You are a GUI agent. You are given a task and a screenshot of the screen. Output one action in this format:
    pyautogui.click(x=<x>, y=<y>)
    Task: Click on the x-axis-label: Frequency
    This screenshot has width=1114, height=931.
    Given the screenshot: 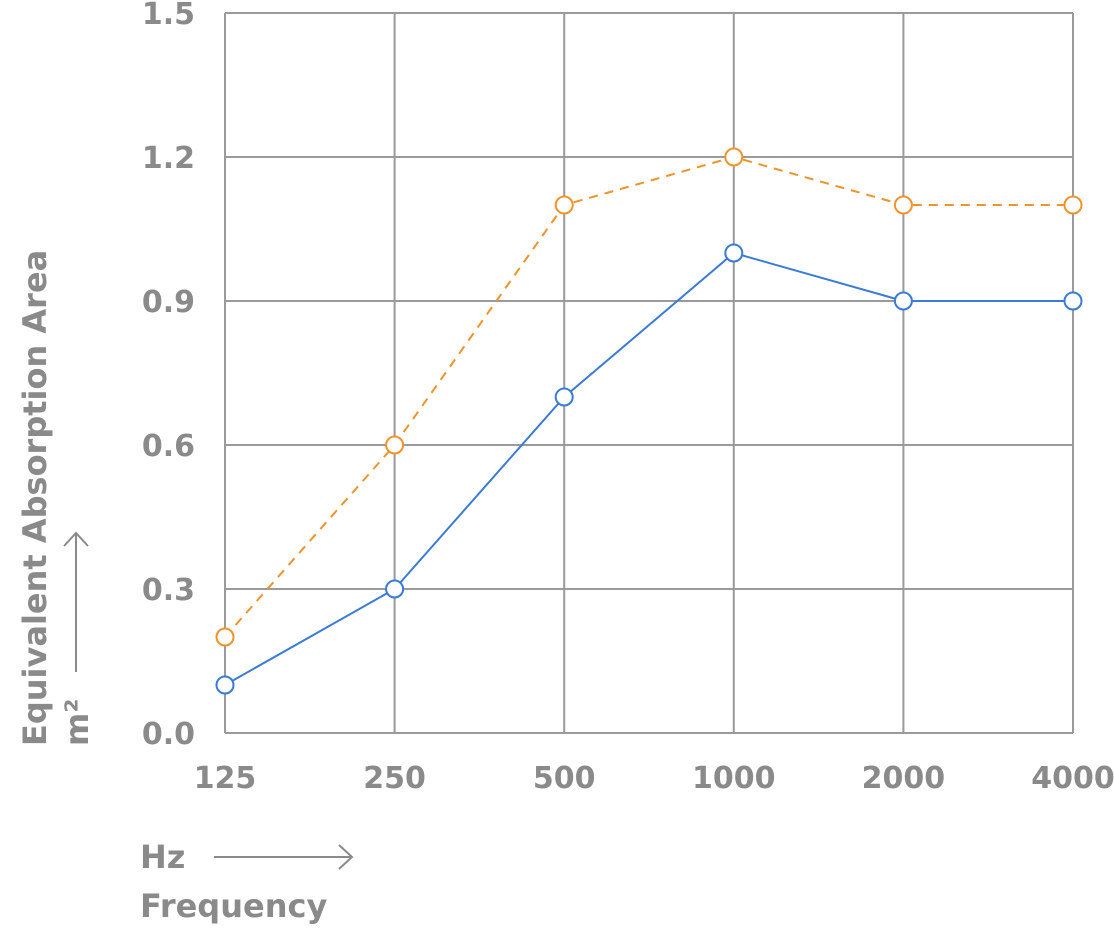 What is the action you would take?
    pyautogui.click(x=233, y=906)
    